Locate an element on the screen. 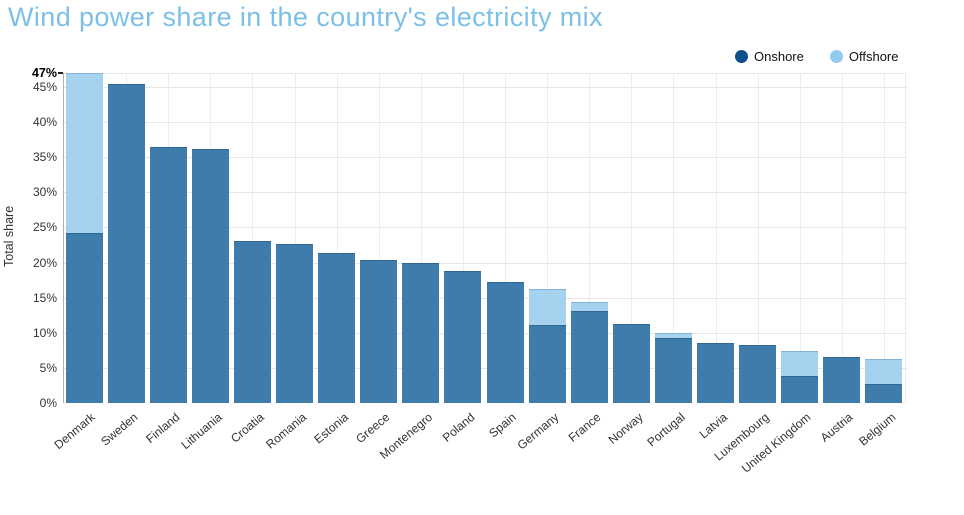  bar-greece-onshore is located at coordinates (379, 331).